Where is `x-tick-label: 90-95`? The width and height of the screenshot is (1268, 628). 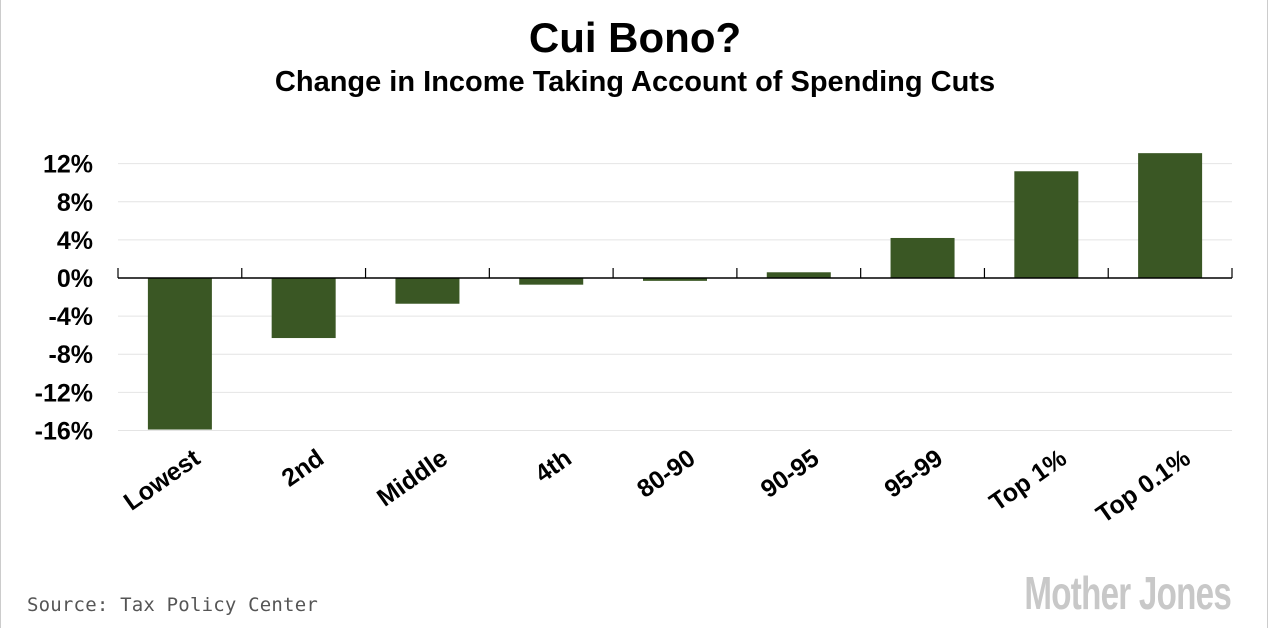 x-tick-label: 90-95 is located at coordinates (790, 474).